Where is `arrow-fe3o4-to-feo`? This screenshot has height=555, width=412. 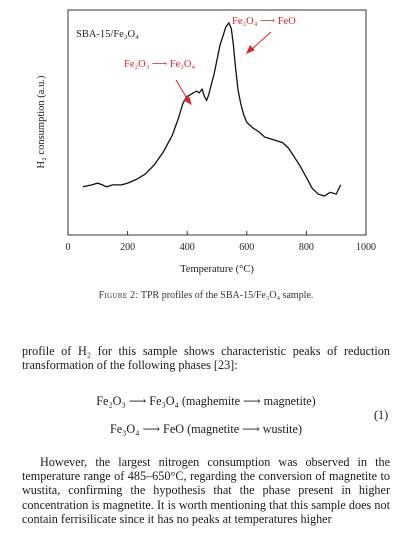 arrow-fe3o4-to-feo is located at coordinates (259, 42).